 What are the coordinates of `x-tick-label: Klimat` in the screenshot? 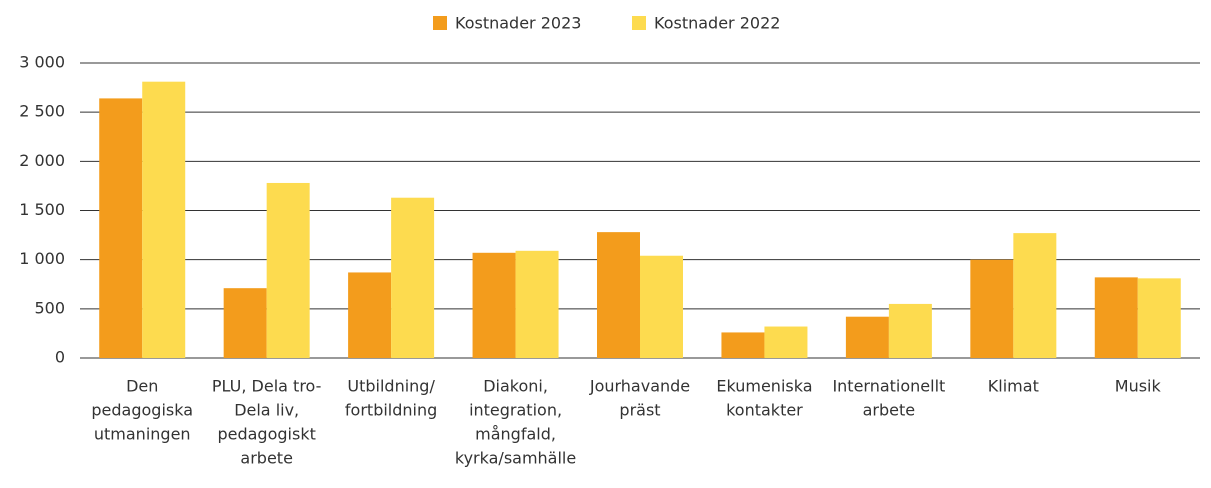 It's located at (1013, 386).